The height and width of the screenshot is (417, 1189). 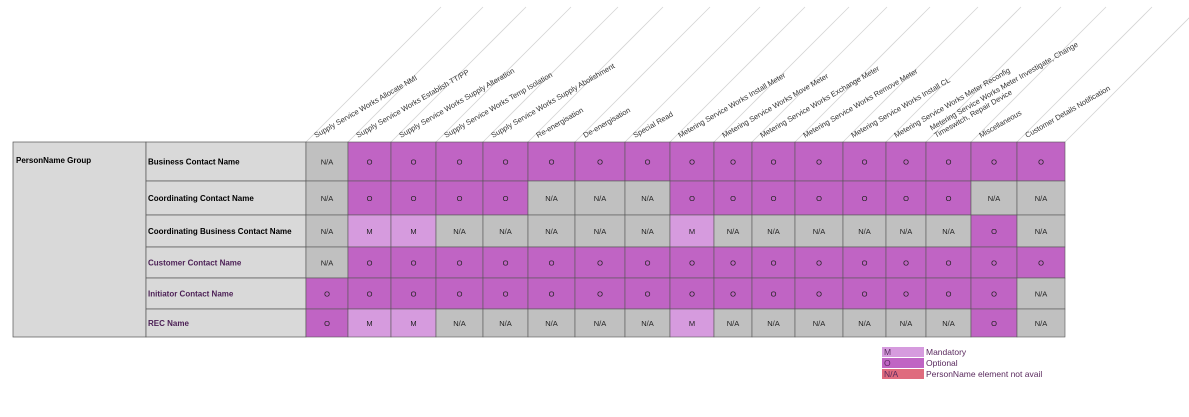 I want to click on legend-label-mandatory: Mandatory, so click(x=946, y=351).